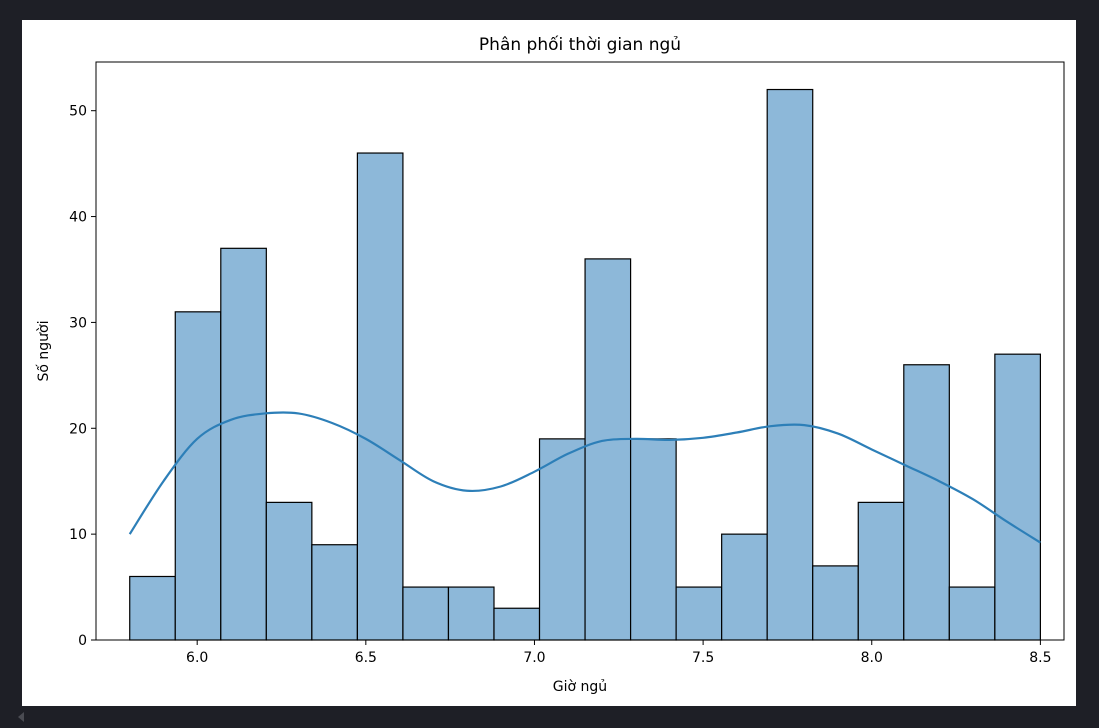 This screenshot has width=1099, height=728. I want to click on x-axis-label: Giờ ngủ, so click(580, 687).